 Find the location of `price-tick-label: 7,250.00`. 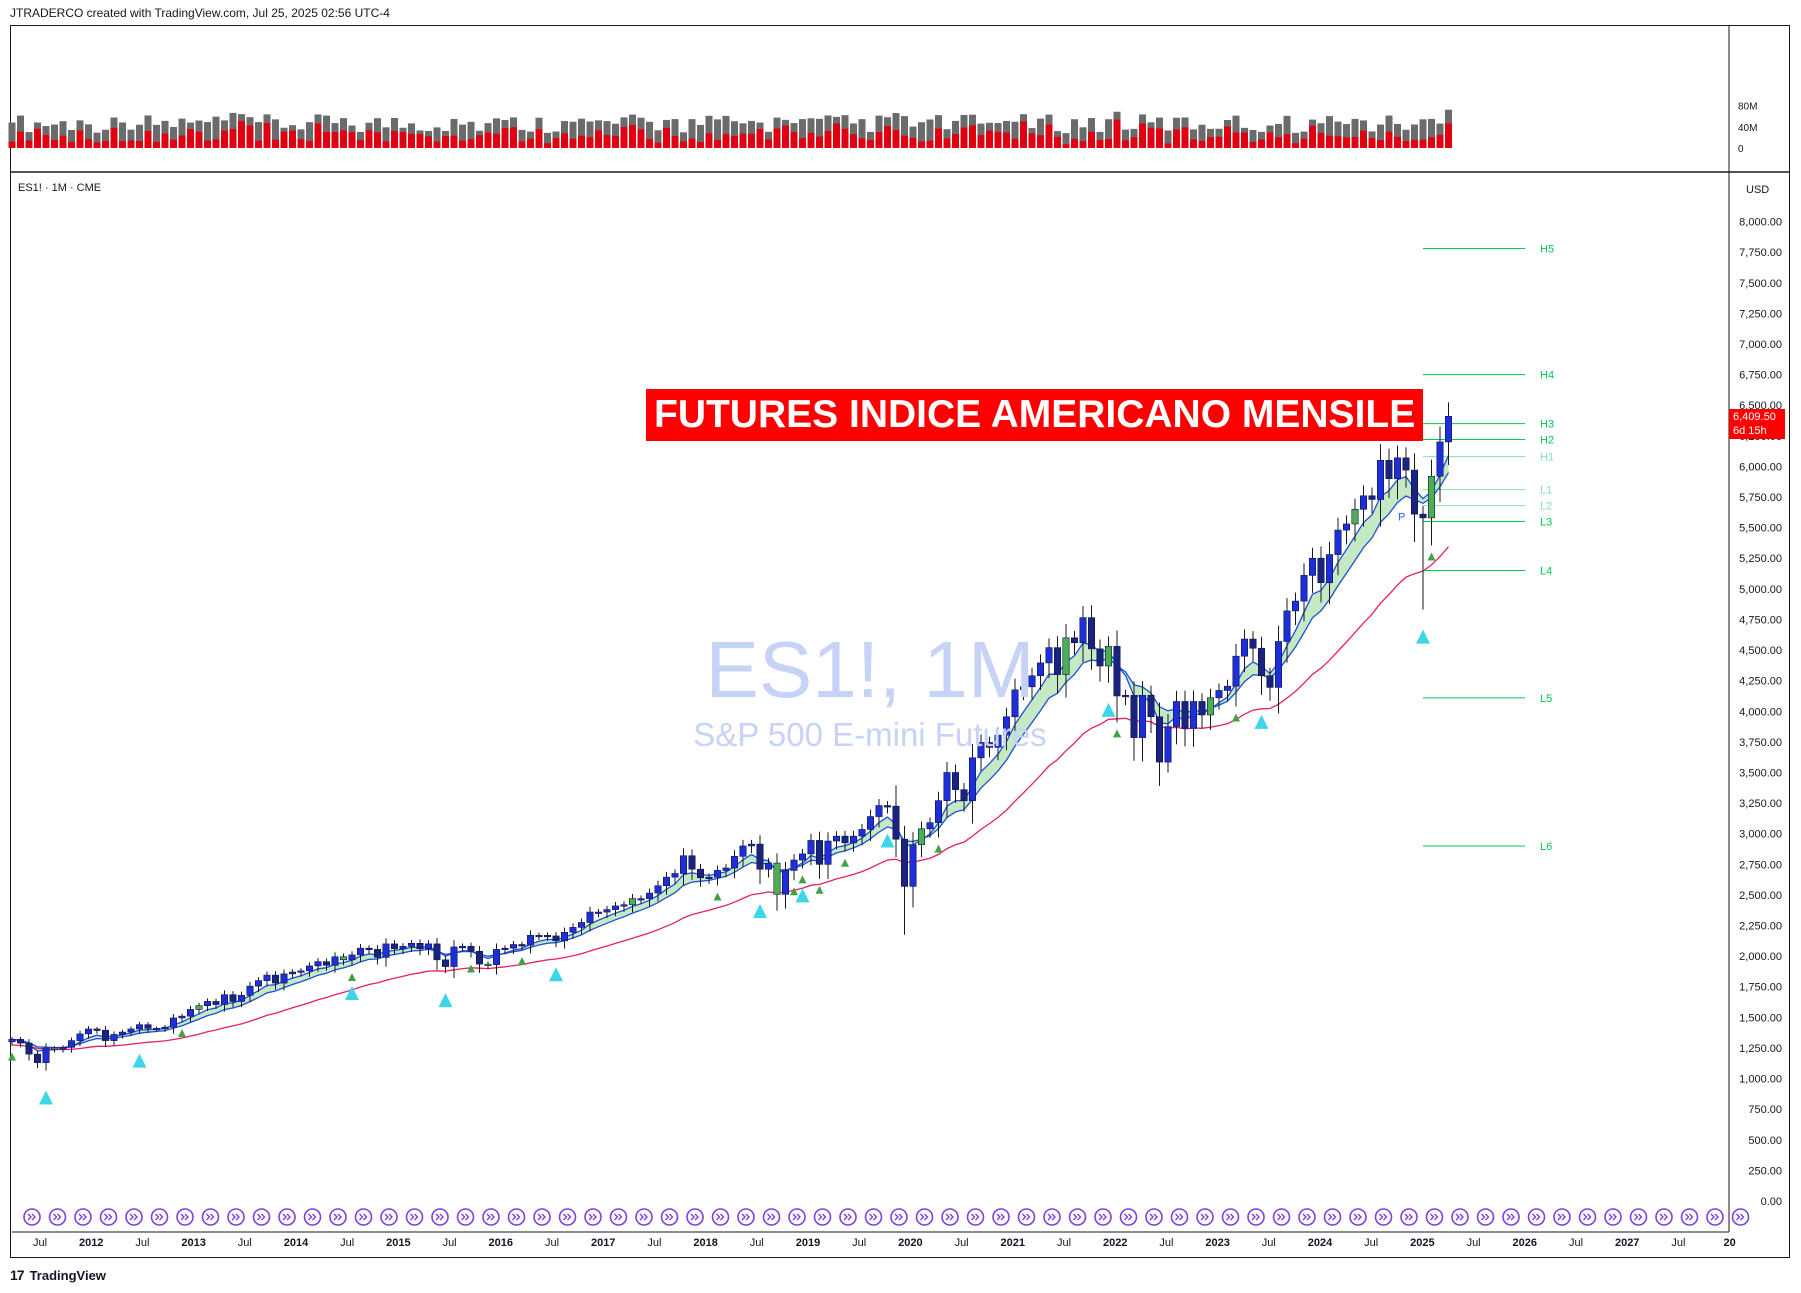

price-tick-label: 7,250.00 is located at coordinates (1760, 314).